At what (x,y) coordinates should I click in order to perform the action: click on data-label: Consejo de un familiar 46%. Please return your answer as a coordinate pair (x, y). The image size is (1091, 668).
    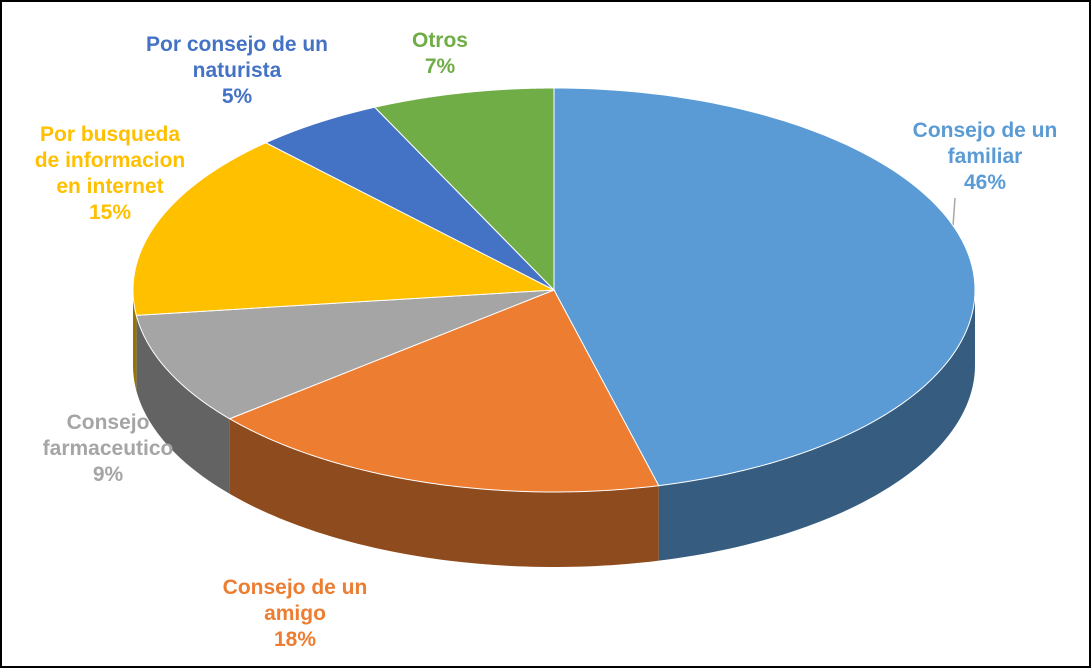
    Looking at the image, I should click on (985, 157).